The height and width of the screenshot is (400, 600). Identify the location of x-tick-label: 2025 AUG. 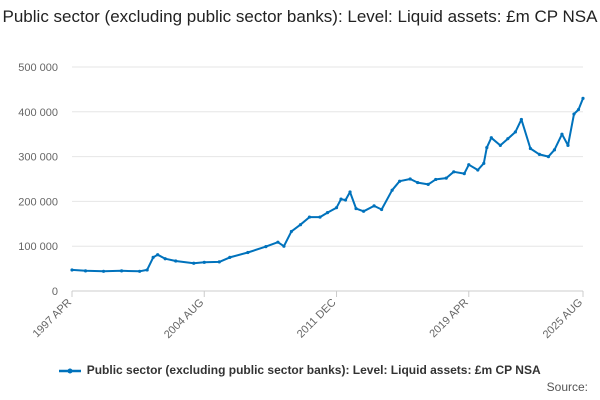
(563, 319).